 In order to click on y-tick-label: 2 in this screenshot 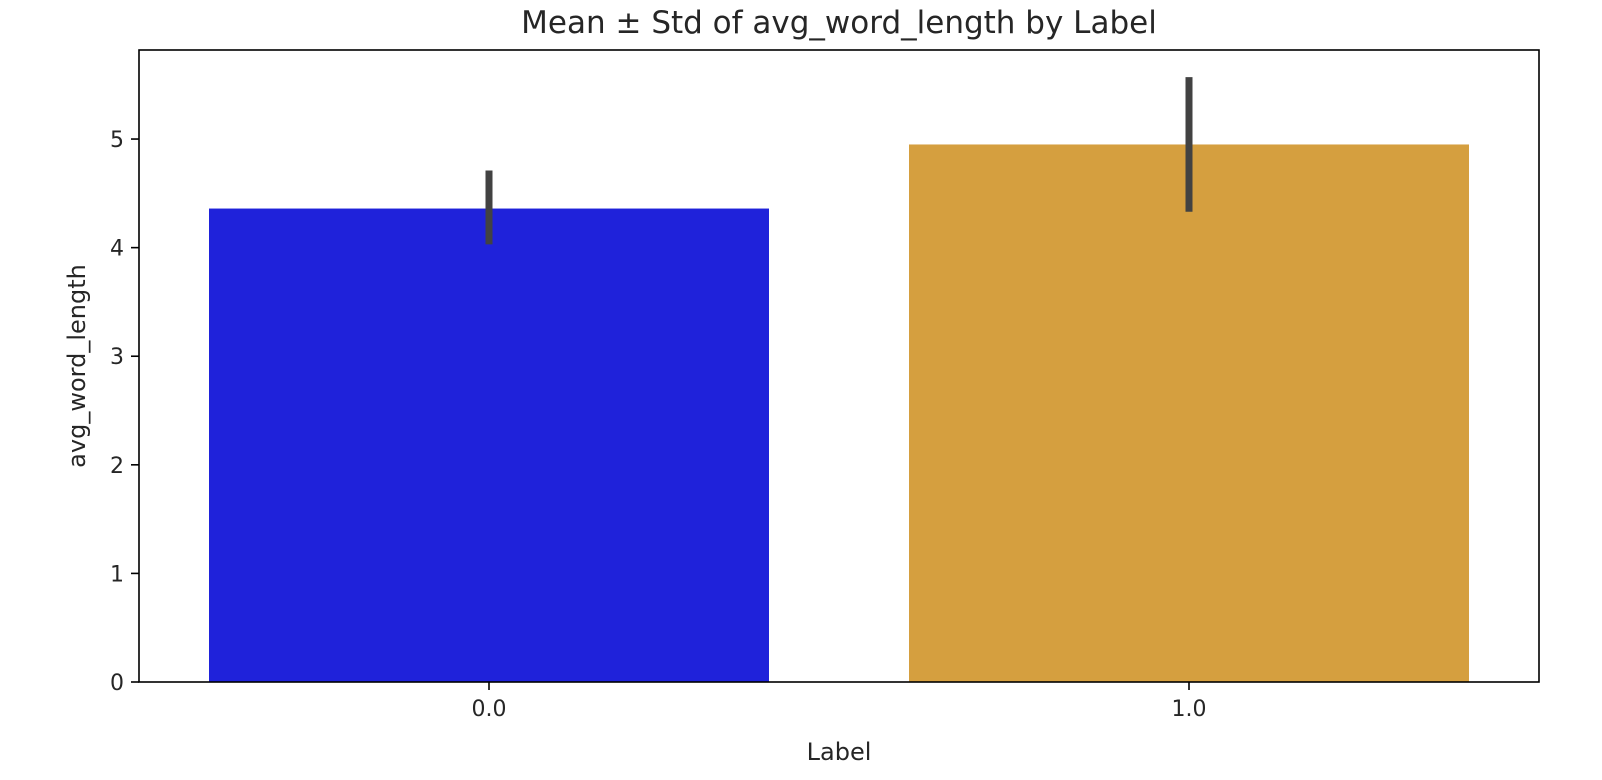, I will do `click(117, 466)`.